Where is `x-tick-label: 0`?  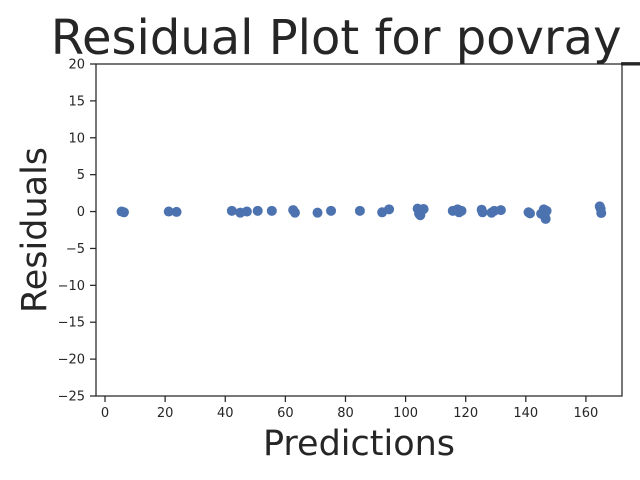 x-tick-label: 0 is located at coordinates (105, 413).